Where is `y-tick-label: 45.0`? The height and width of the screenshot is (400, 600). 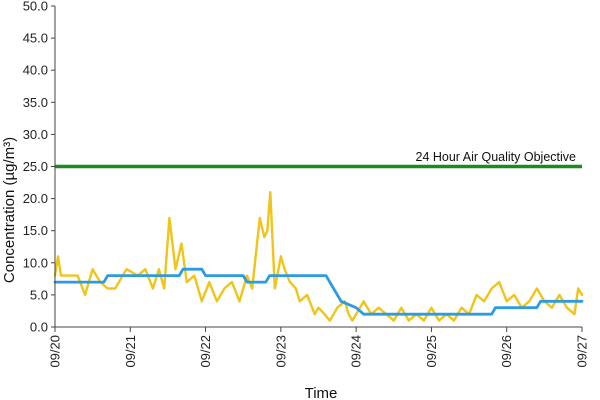 y-tick-label: 45.0 is located at coordinates (35, 38).